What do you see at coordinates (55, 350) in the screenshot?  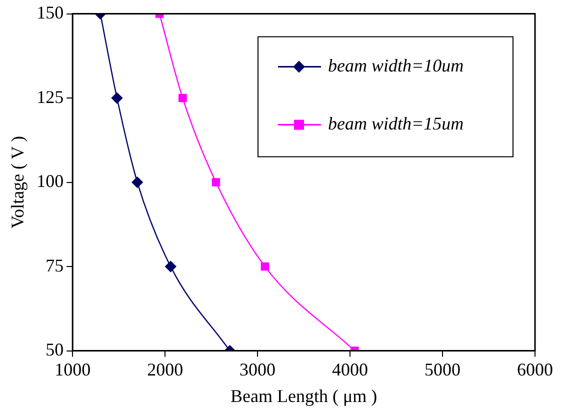 I see `y-tick-label: 50` at bounding box center [55, 350].